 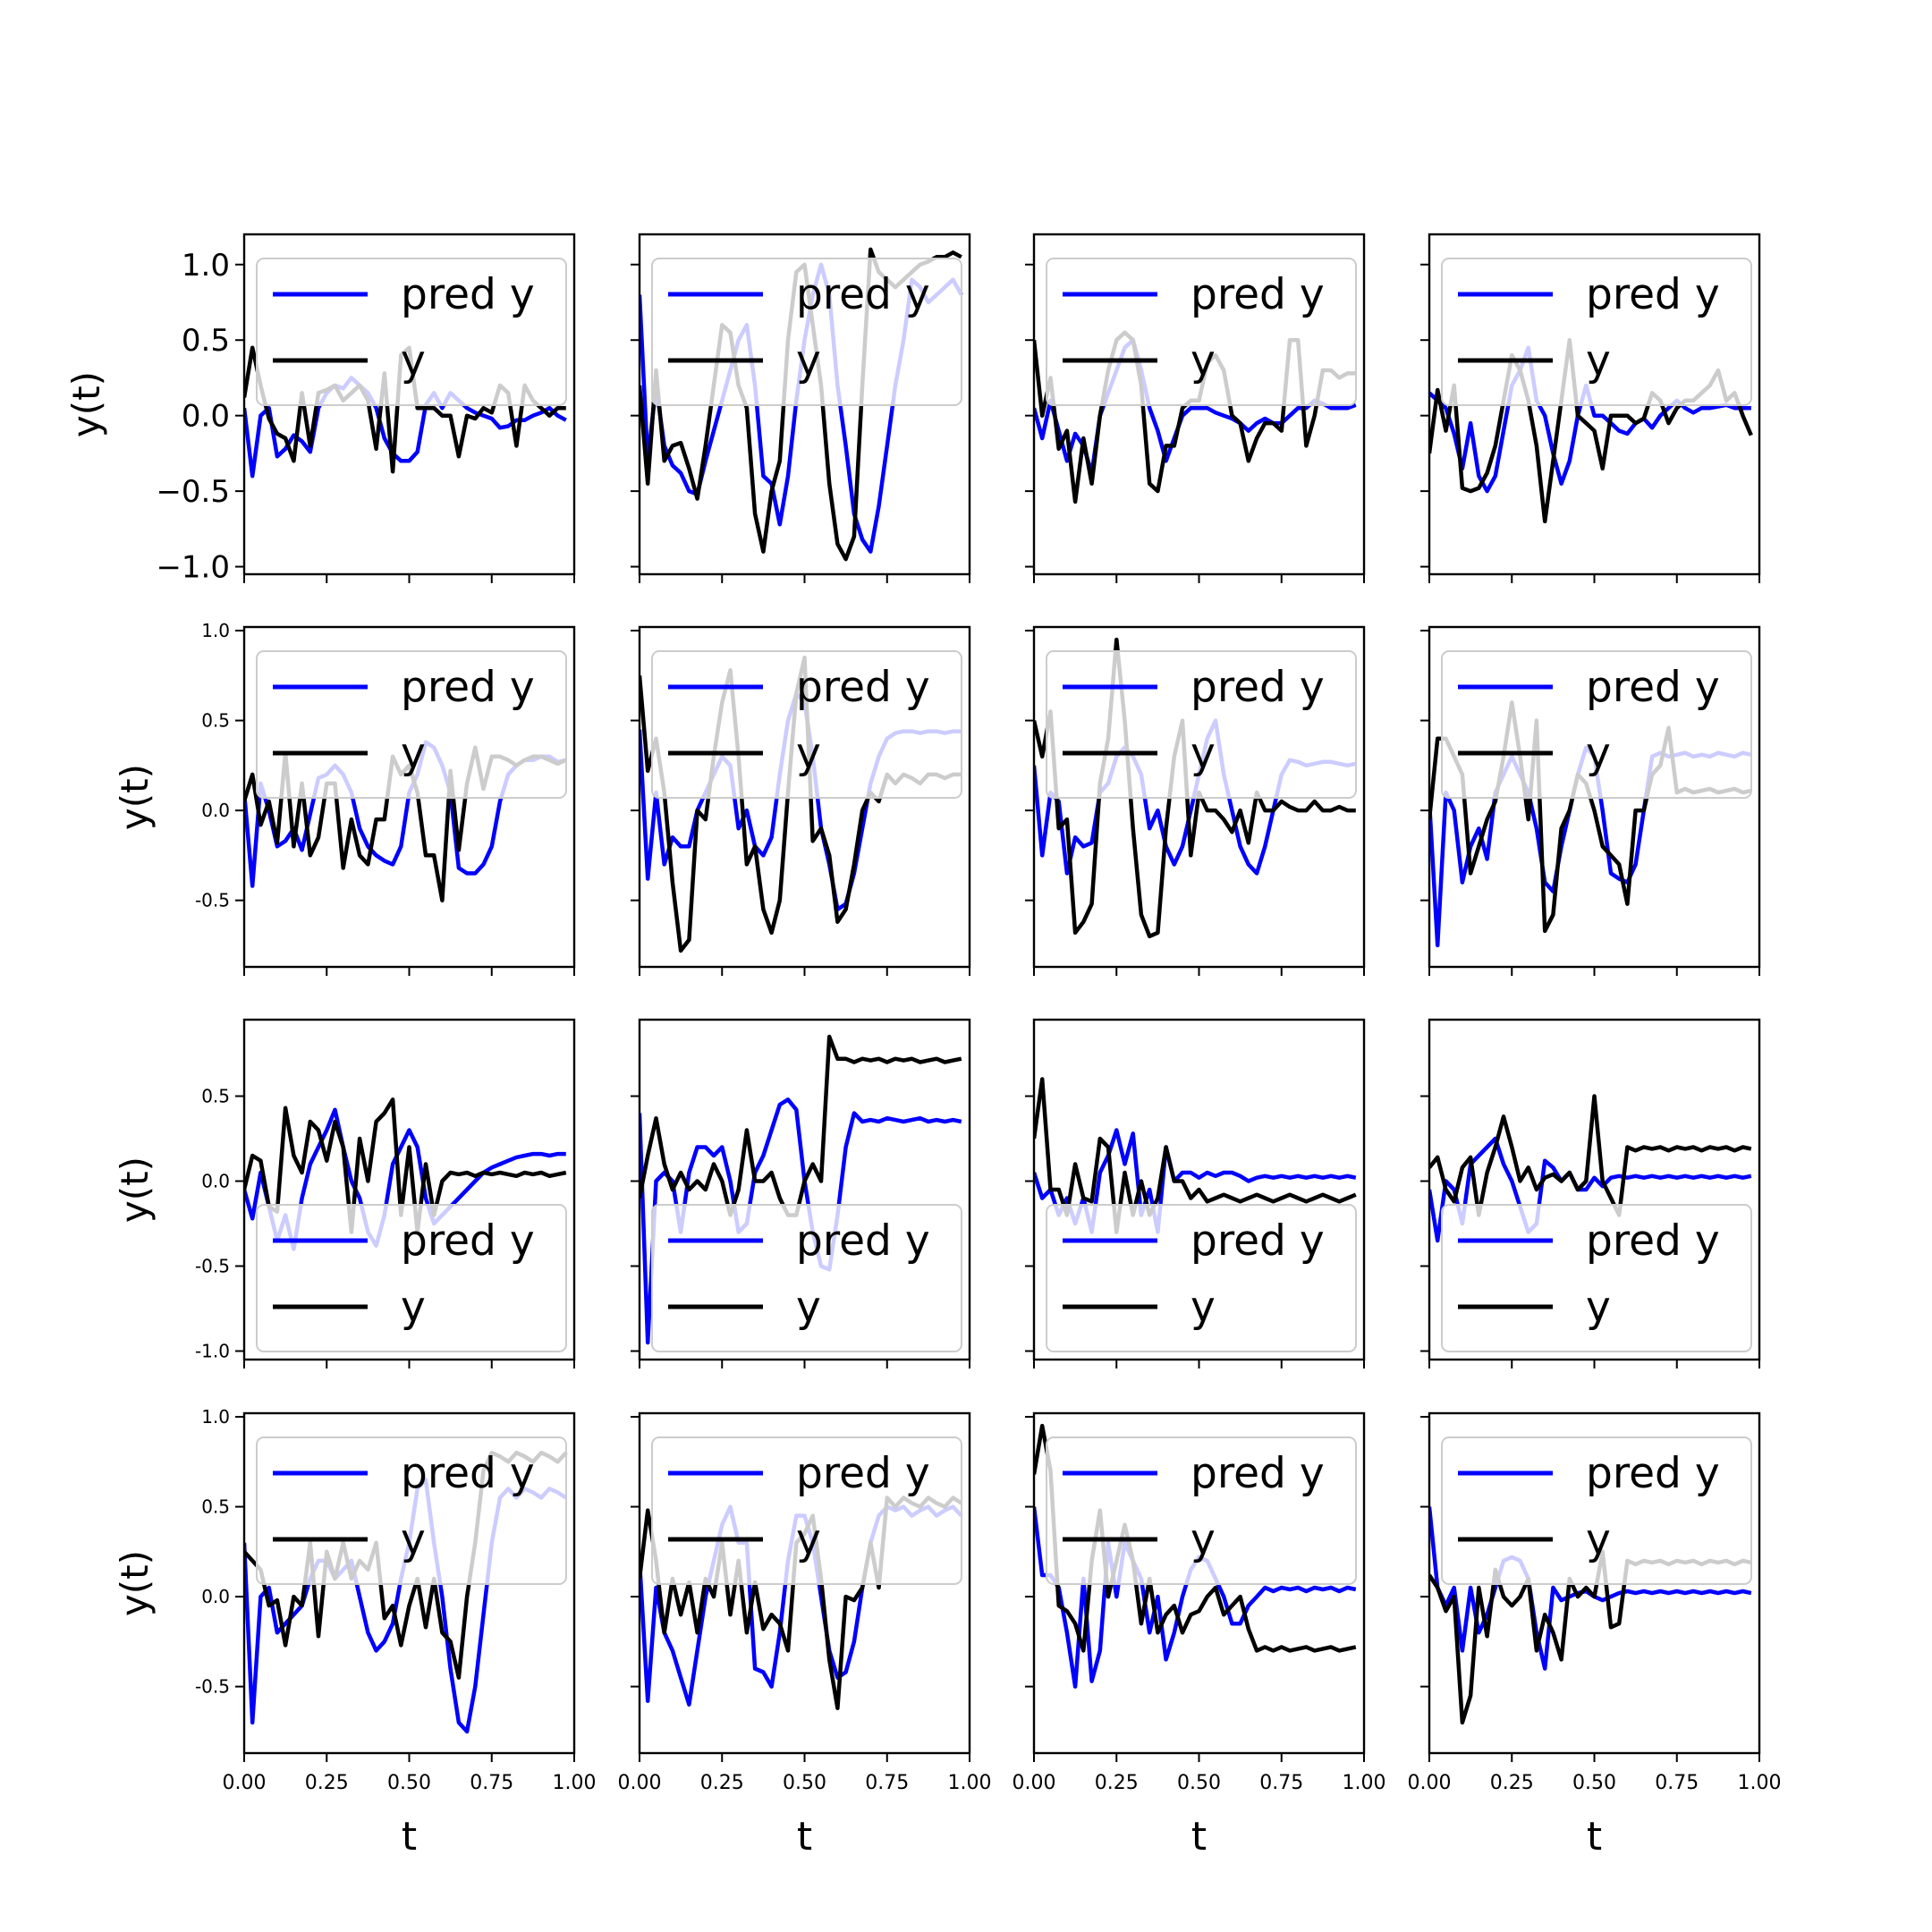 What do you see at coordinates (1590, 800) in the screenshot?
I see `subplot-1-3: pred y y` at bounding box center [1590, 800].